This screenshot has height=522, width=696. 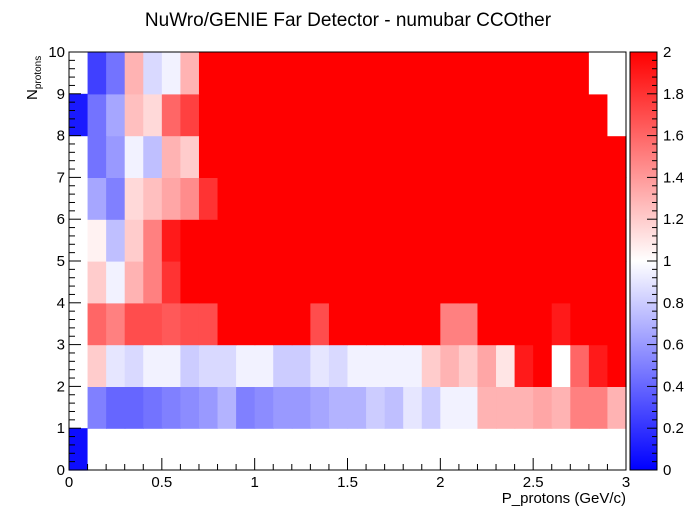 What do you see at coordinates (347, 482) in the screenshot?
I see `x-tick-label: 1.5` at bounding box center [347, 482].